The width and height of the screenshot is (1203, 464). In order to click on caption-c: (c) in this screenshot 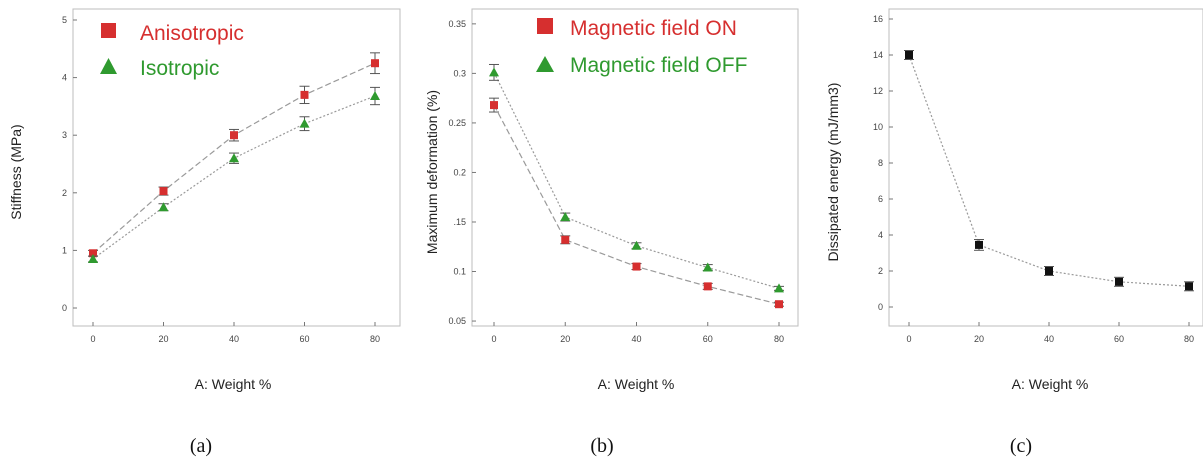, I will do `click(1021, 446)`.